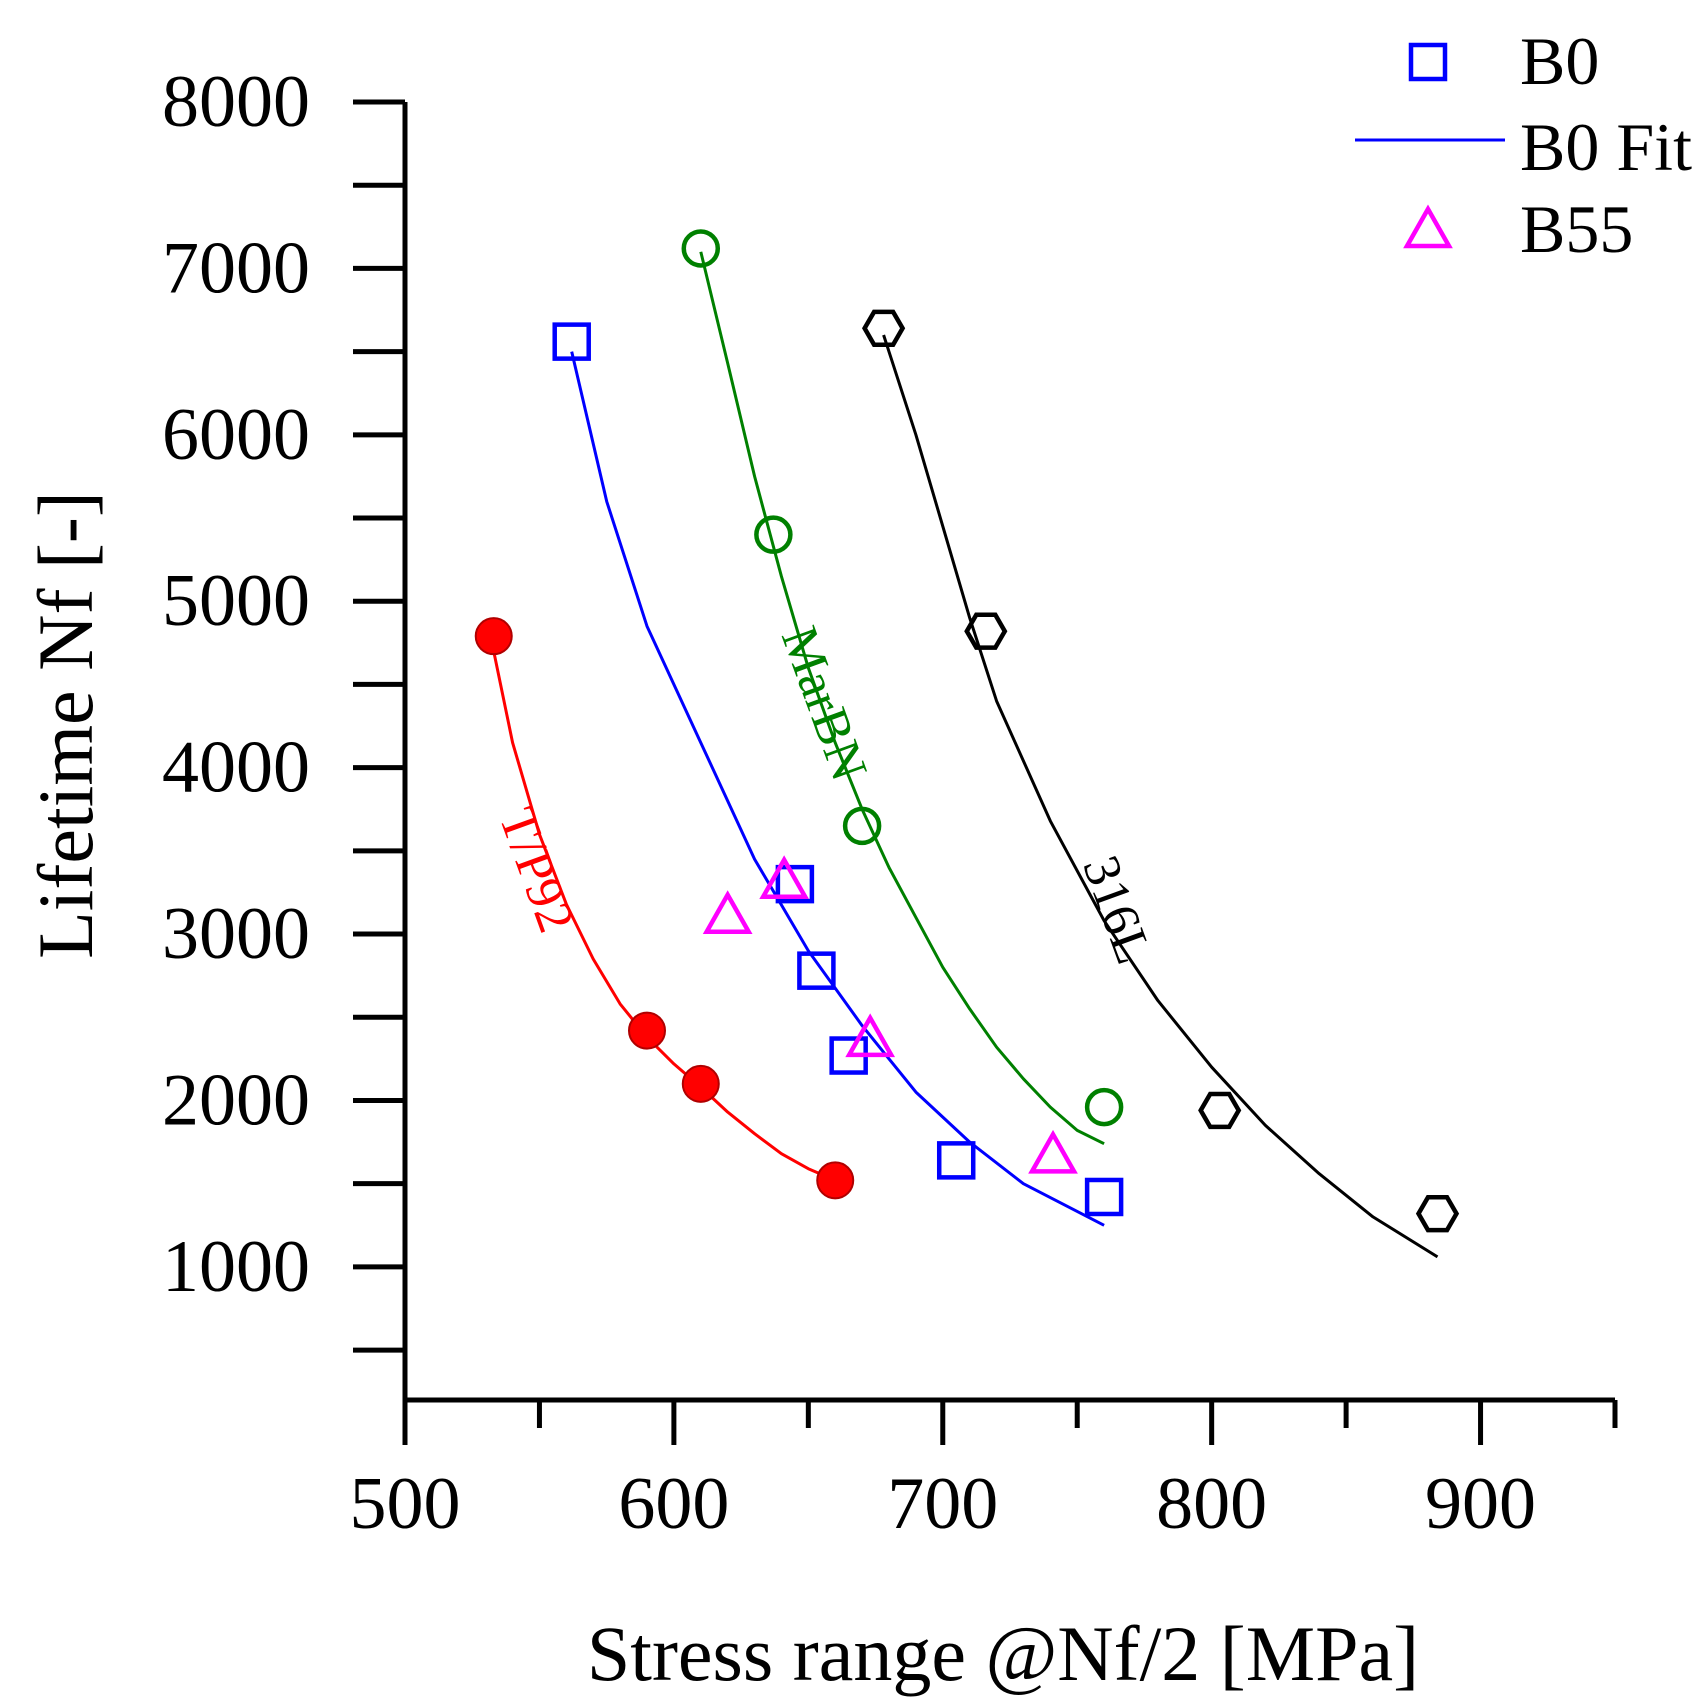  What do you see at coordinates (405, 1504) in the screenshot?
I see `x-tick-label: 500` at bounding box center [405, 1504].